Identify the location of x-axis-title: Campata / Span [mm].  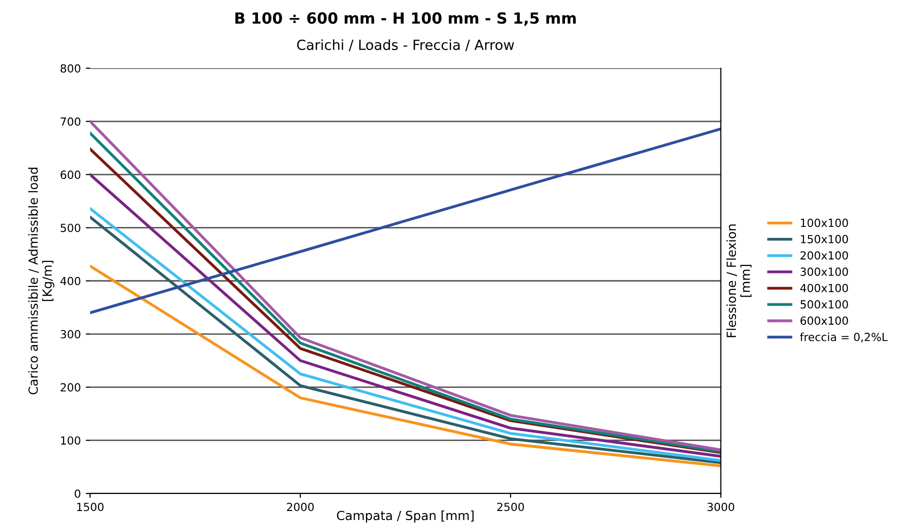
(405, 516).